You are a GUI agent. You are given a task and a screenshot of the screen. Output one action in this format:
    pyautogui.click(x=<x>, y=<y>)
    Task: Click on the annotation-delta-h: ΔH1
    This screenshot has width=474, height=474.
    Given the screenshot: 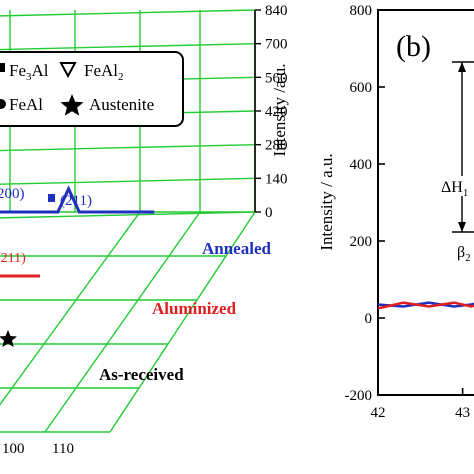 What is the action you would take?
    pyautogui.click(x=454, y=189)
    